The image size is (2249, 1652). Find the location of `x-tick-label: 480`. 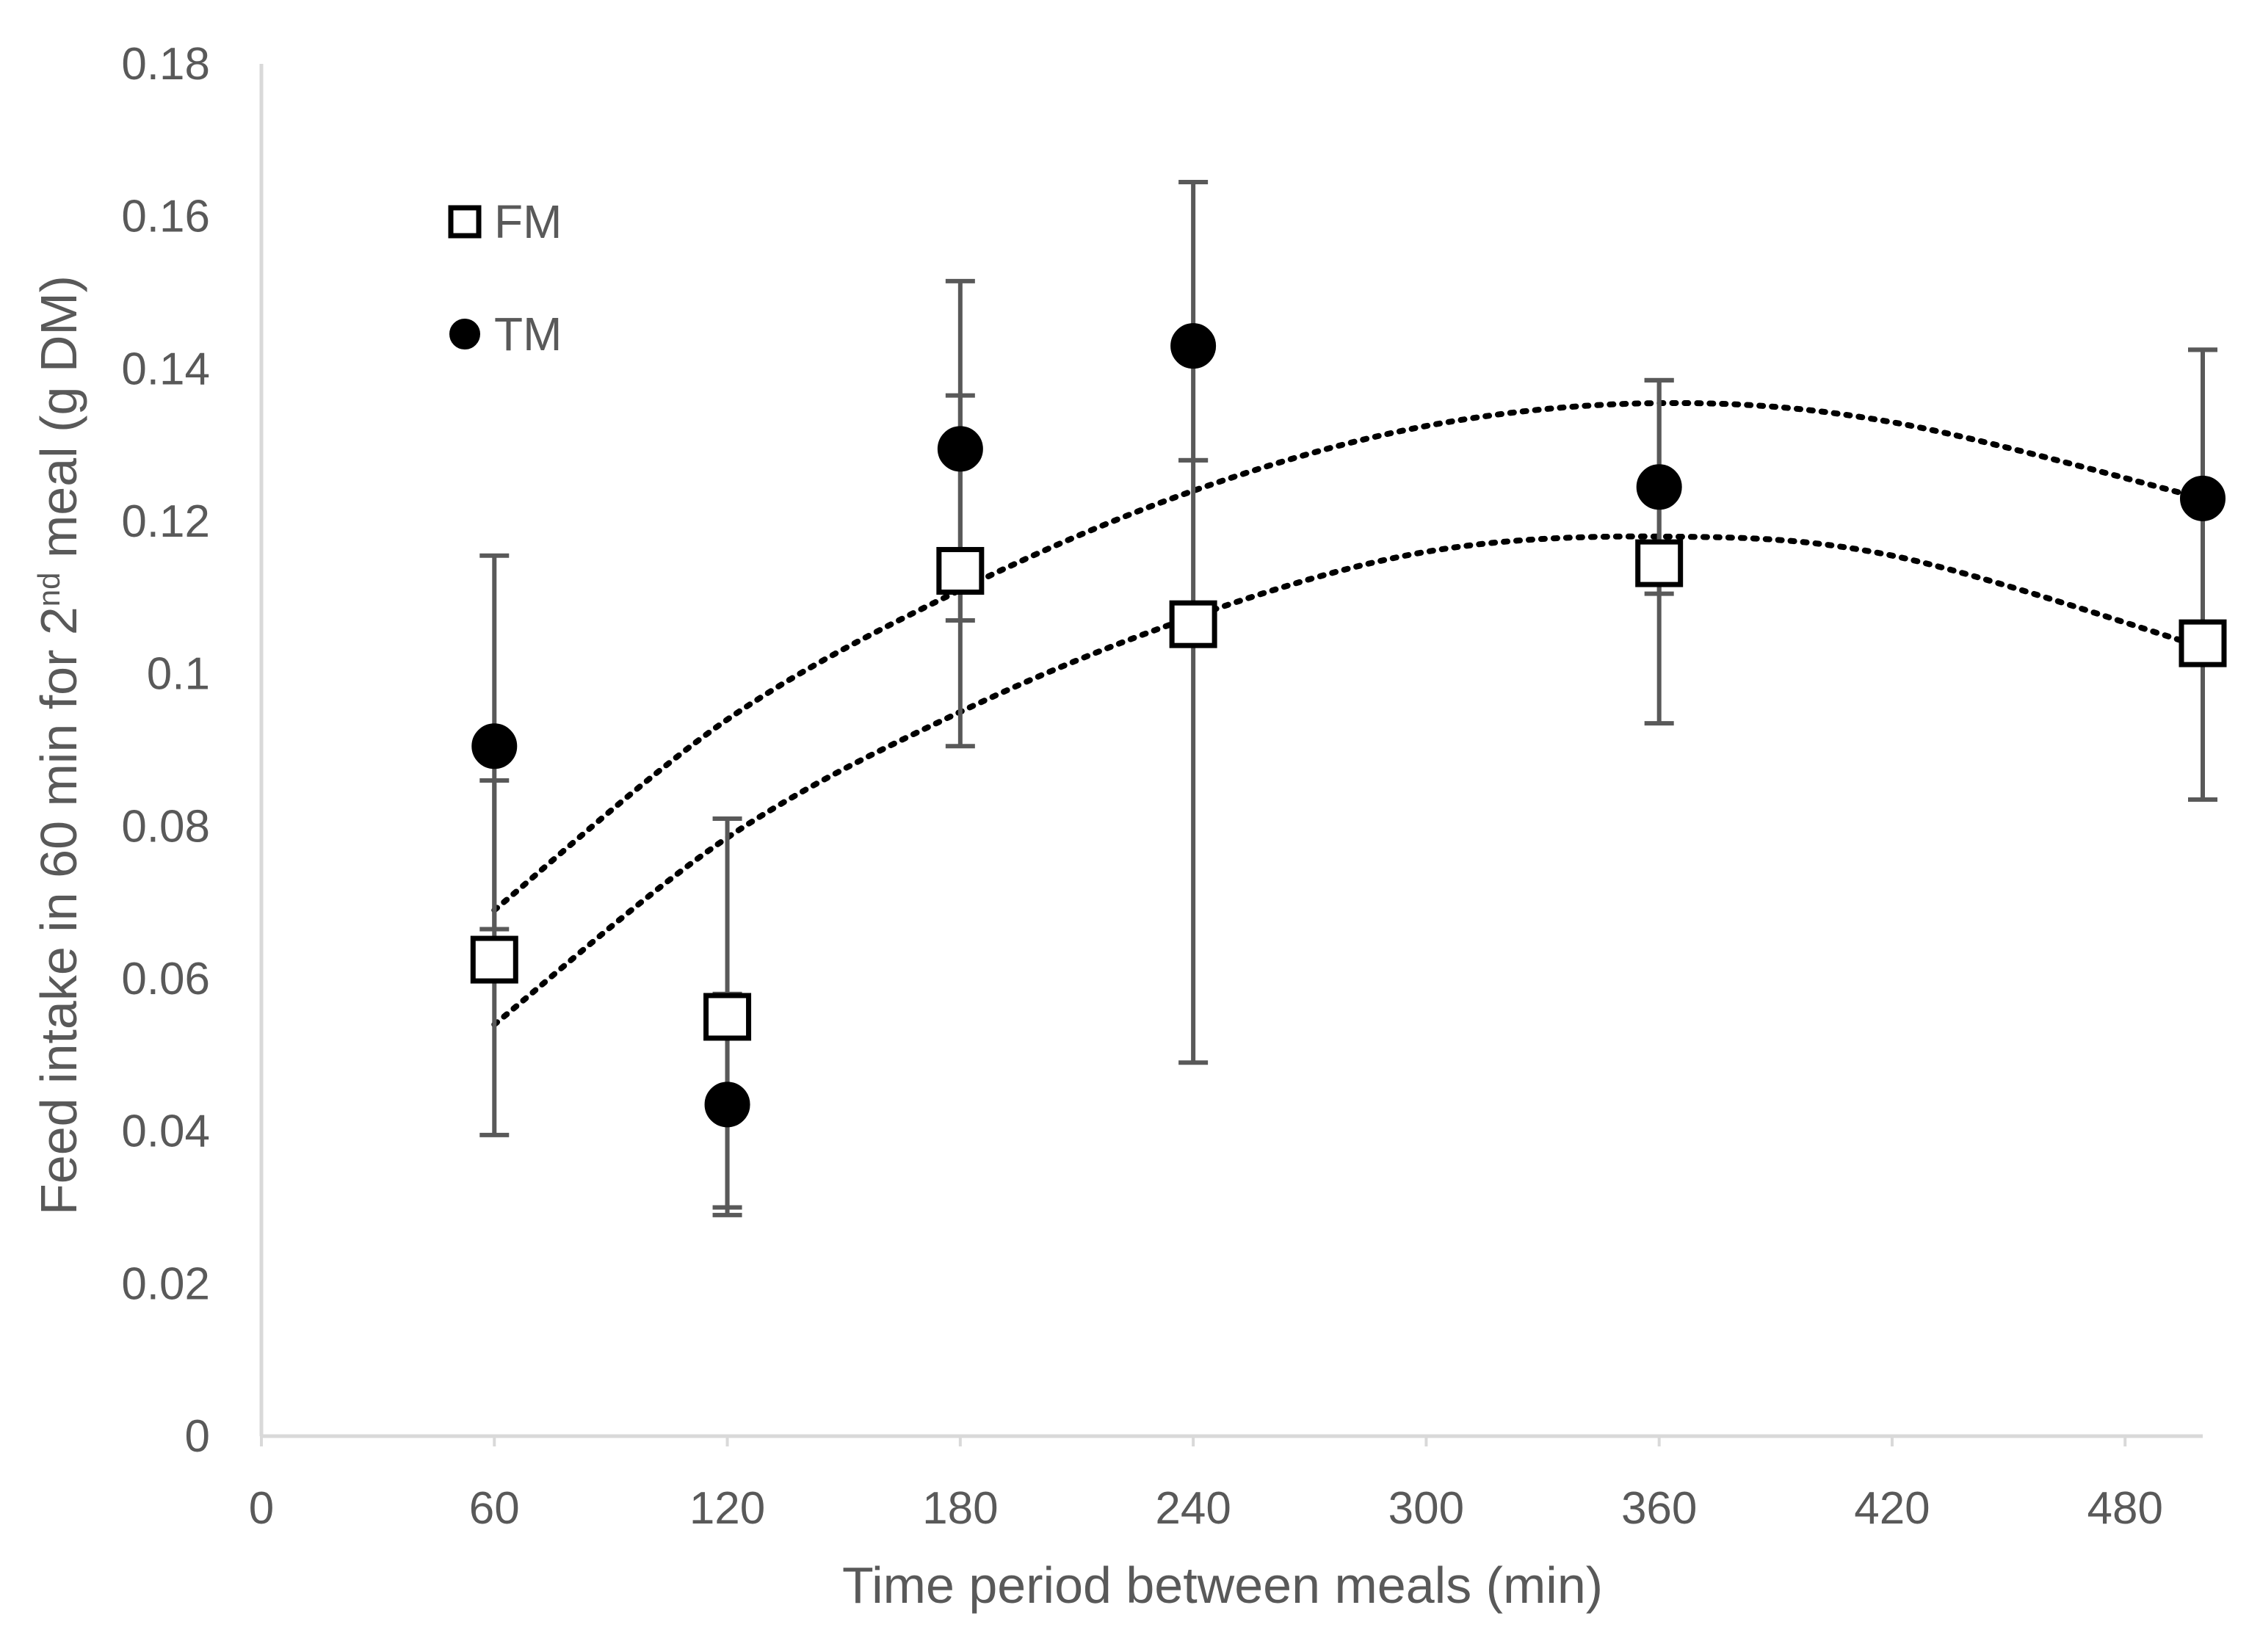

x-tick-label: 480 is located at coordinates (2125, 1508).